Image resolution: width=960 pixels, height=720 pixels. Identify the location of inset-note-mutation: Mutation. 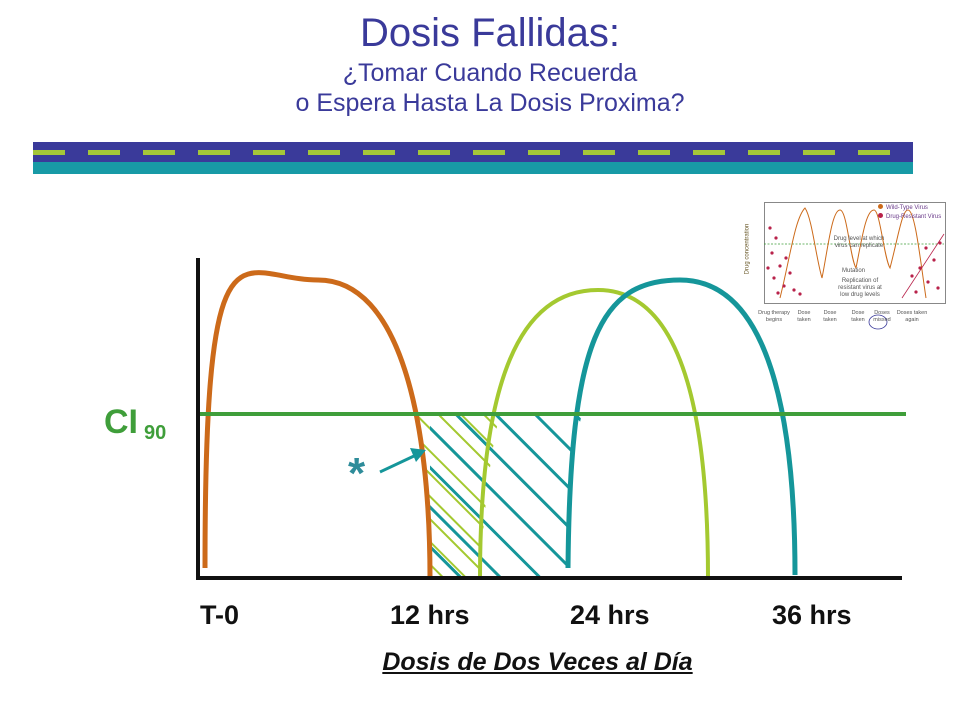
(854, 271).